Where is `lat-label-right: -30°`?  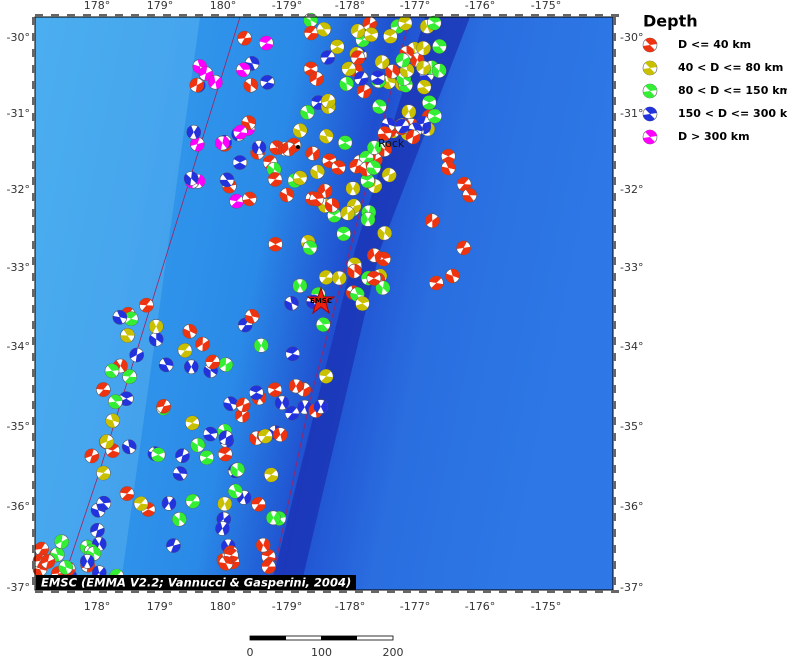 lat-label-right: -30° is located at coordinates (631, 37).